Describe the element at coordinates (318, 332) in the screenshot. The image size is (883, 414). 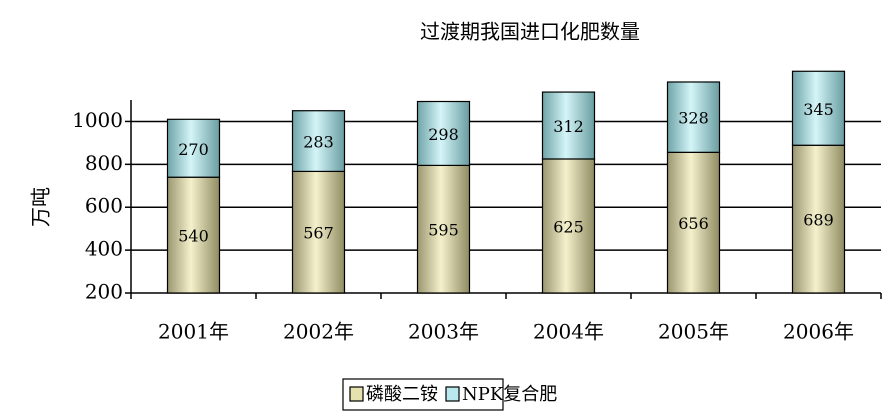
I see `x-tick-label: 2002年` at that location.